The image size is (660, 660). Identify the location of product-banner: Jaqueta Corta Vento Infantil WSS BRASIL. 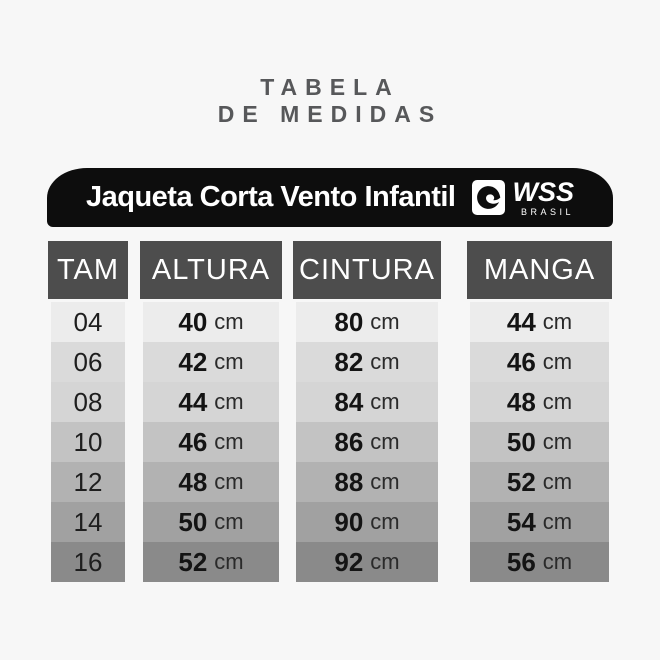
(330, 197).